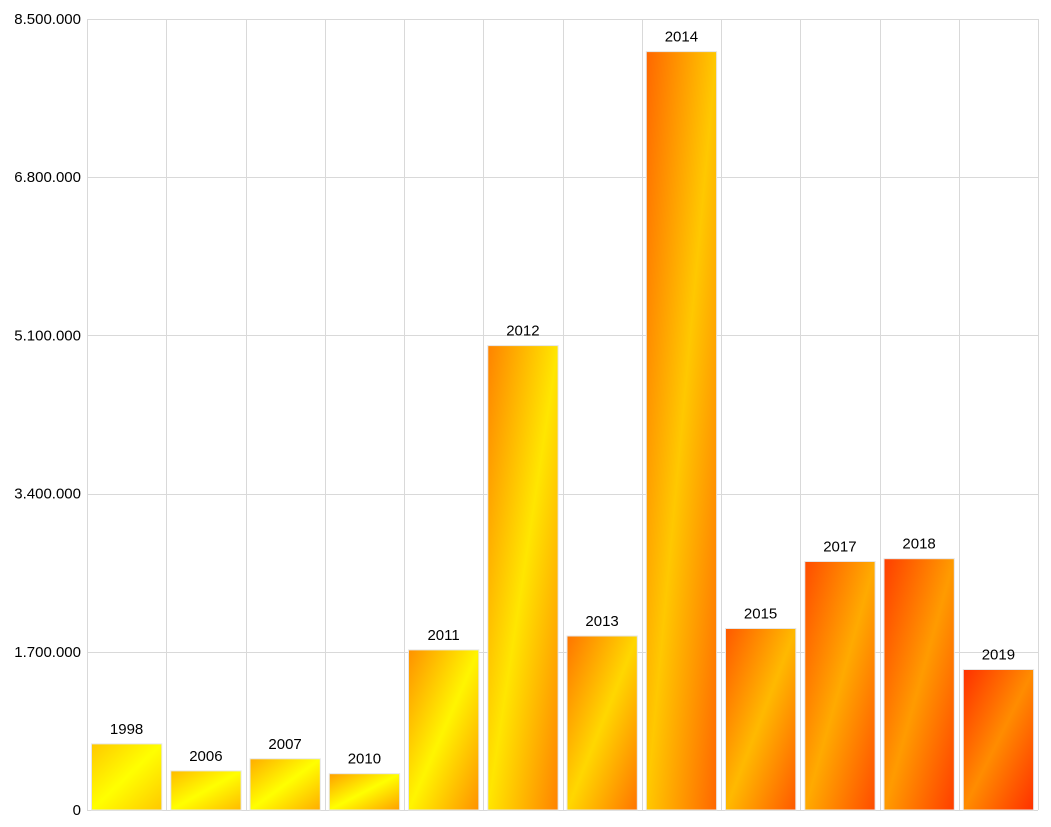 The width and height of the screenshot is (1051, 827). Describe the element at coordinates (681, 431) in the screenshot. I see `bar-2014` at that location.